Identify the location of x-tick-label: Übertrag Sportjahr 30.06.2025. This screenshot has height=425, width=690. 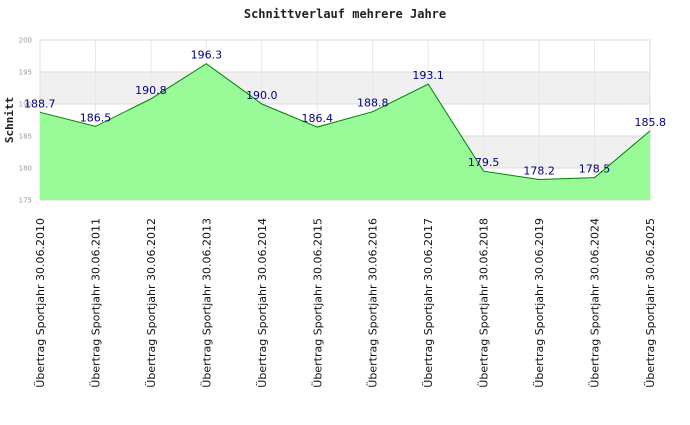
(650, 303).